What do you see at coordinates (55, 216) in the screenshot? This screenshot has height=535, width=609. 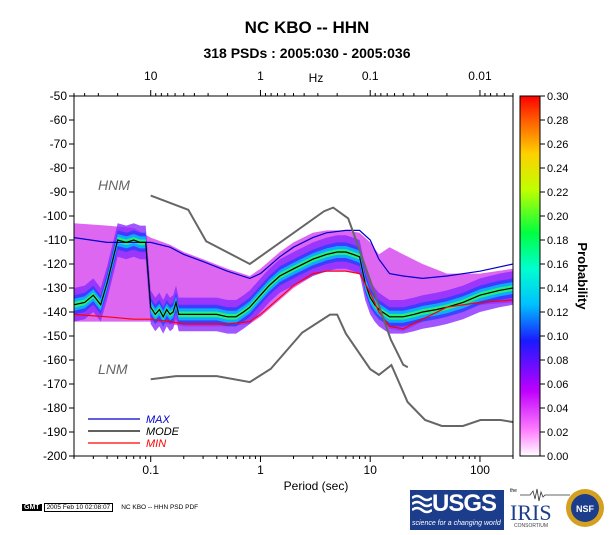 I see `y-tick-label: -100` at bounding box center [55, 216].